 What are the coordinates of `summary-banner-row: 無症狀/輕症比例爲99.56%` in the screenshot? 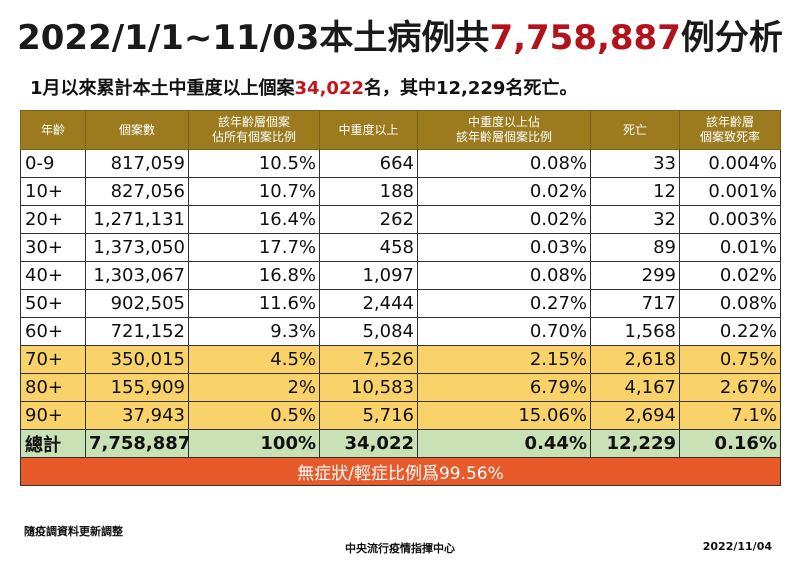 It's located at (400, 471).